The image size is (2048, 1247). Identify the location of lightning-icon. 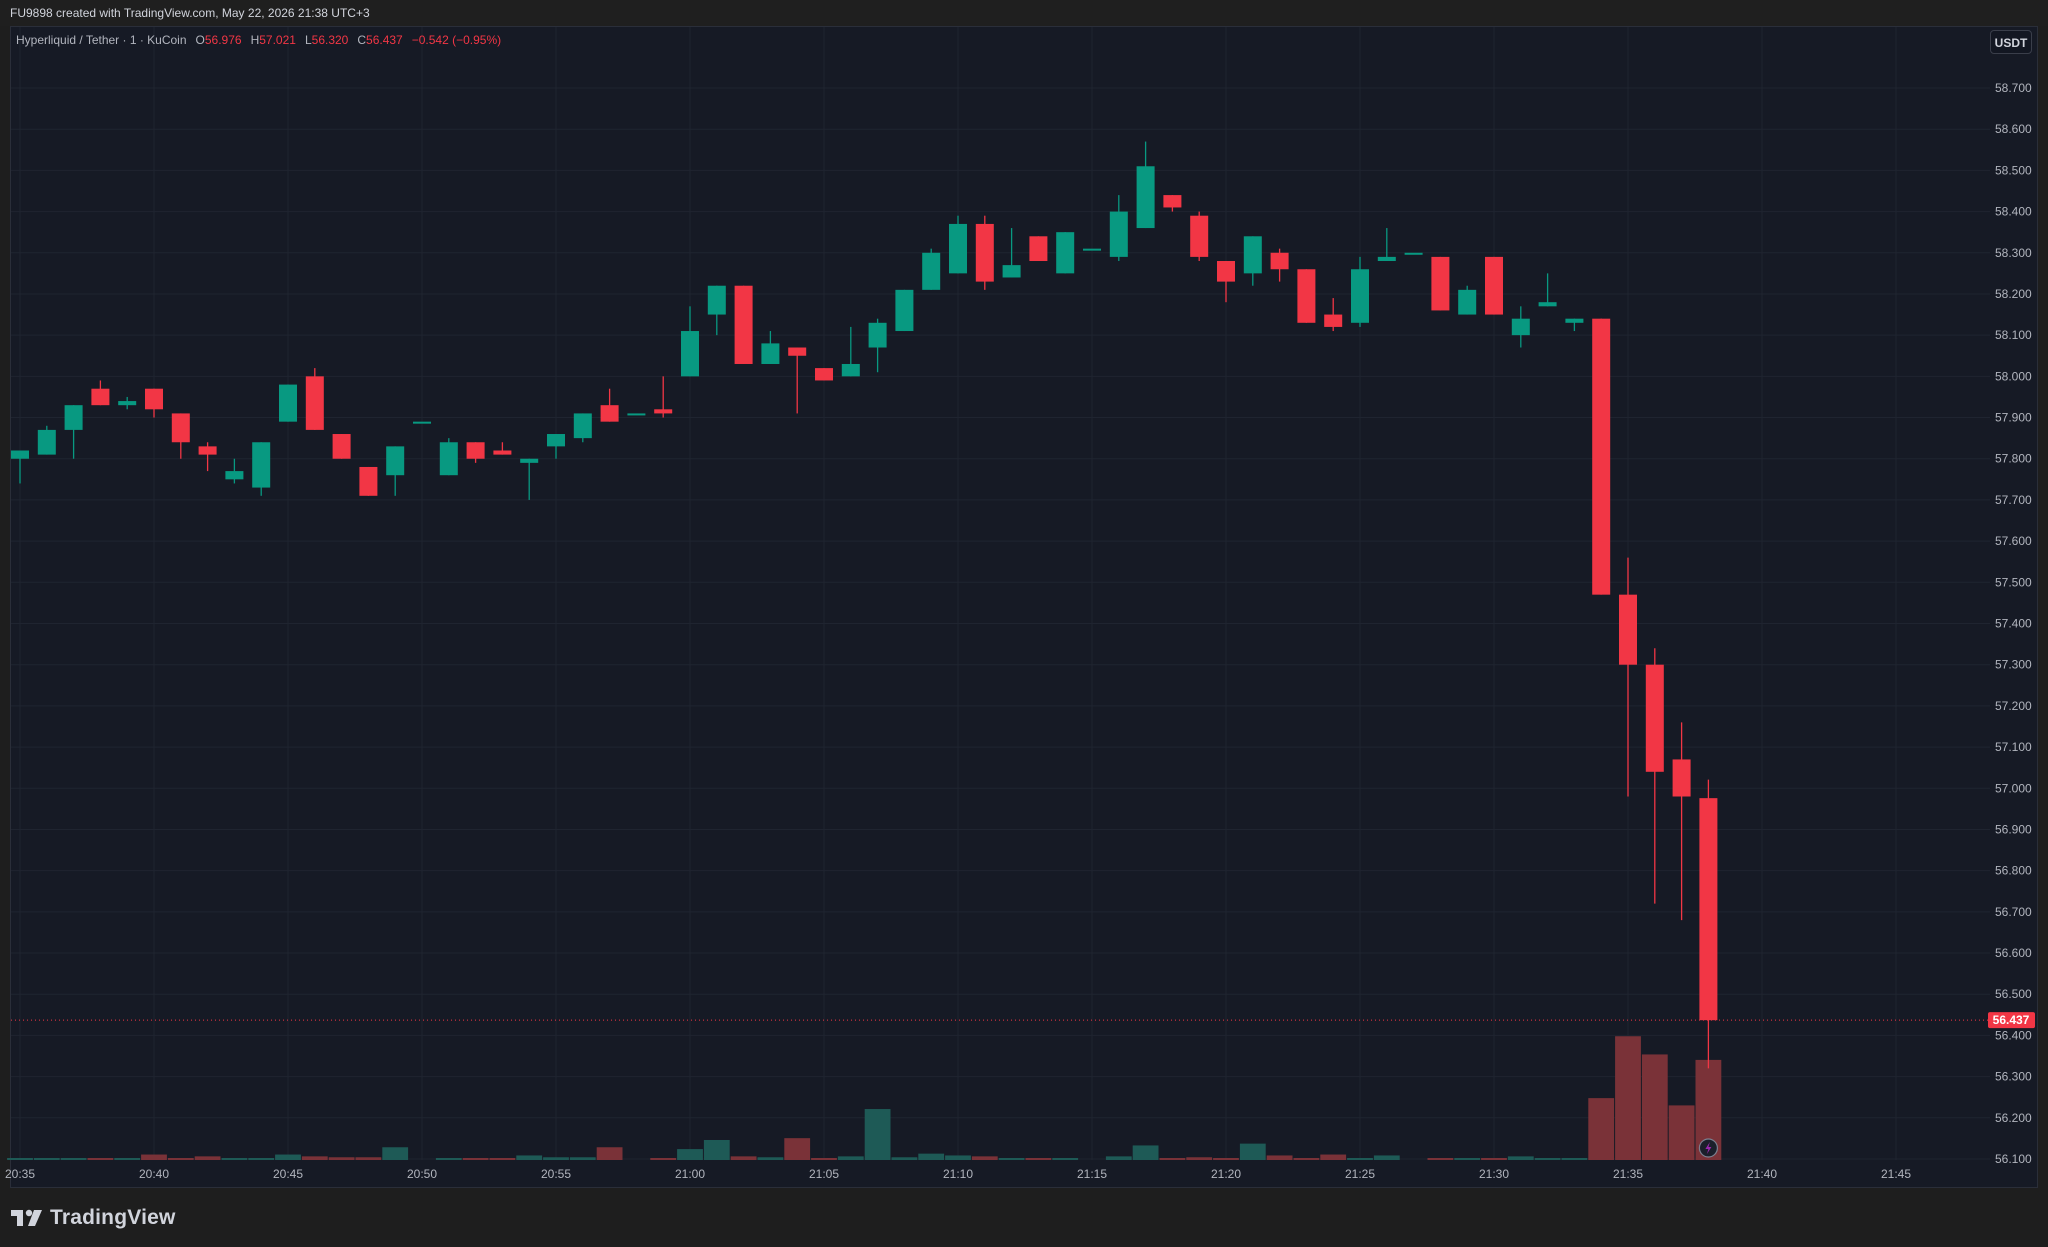
(1708, 1148).